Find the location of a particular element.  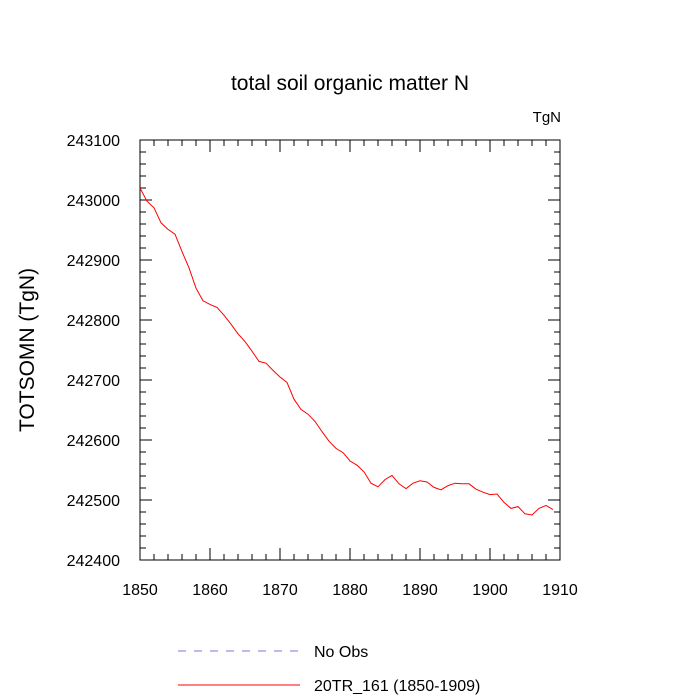

y-axis-label: TOTSOMN (TgN) is located at coordinates (27, 350).